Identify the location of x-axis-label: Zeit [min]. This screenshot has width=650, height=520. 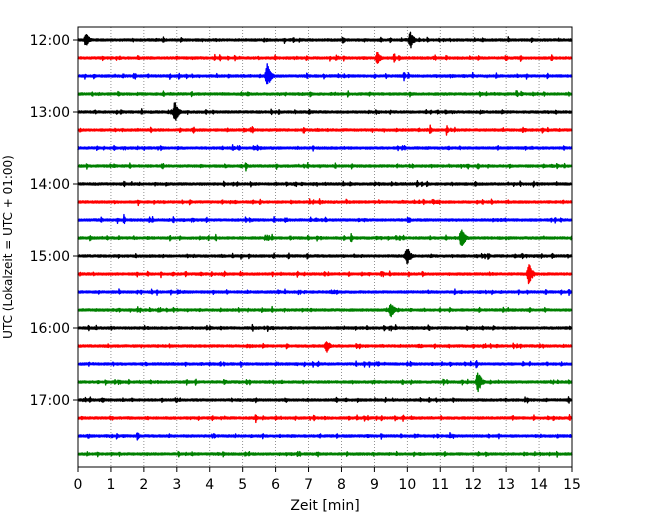
(324, 506).